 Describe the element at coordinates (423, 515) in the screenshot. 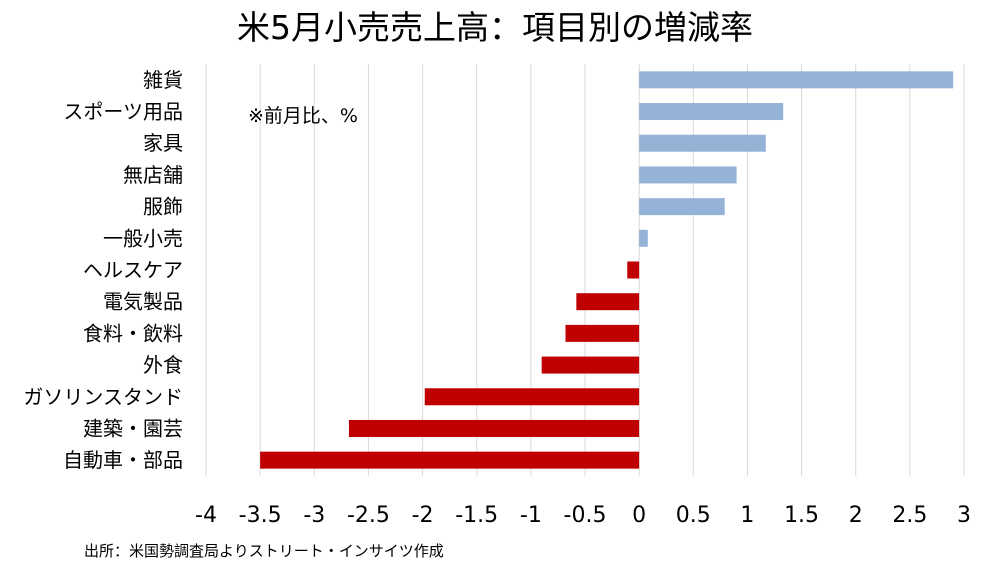

I see `x-tick-label: -2` at that location.